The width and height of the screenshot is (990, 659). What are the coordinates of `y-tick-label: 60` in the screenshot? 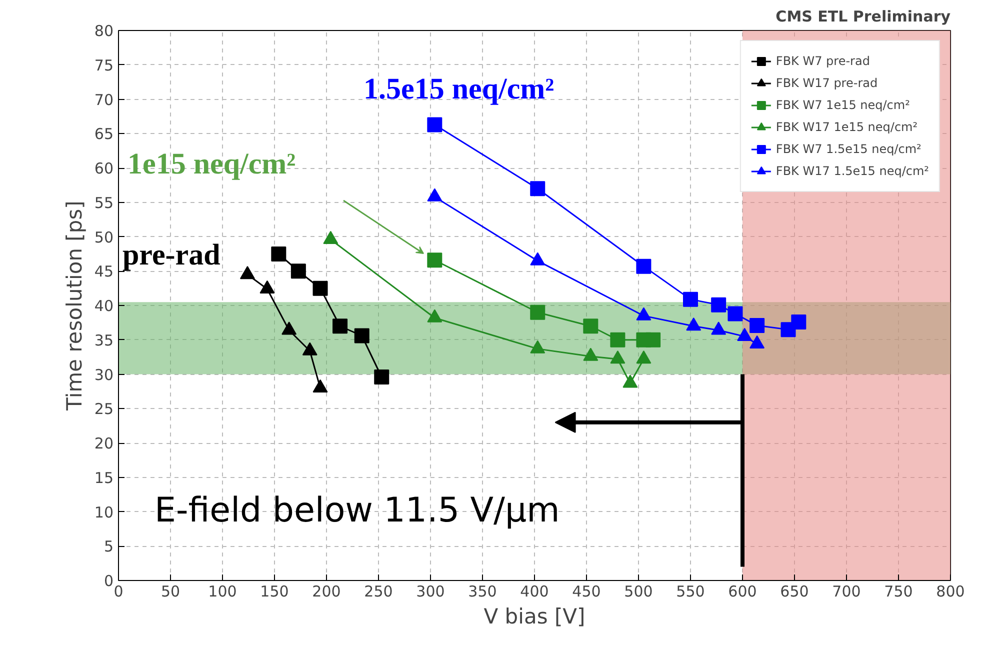 It's located at (104, 169).